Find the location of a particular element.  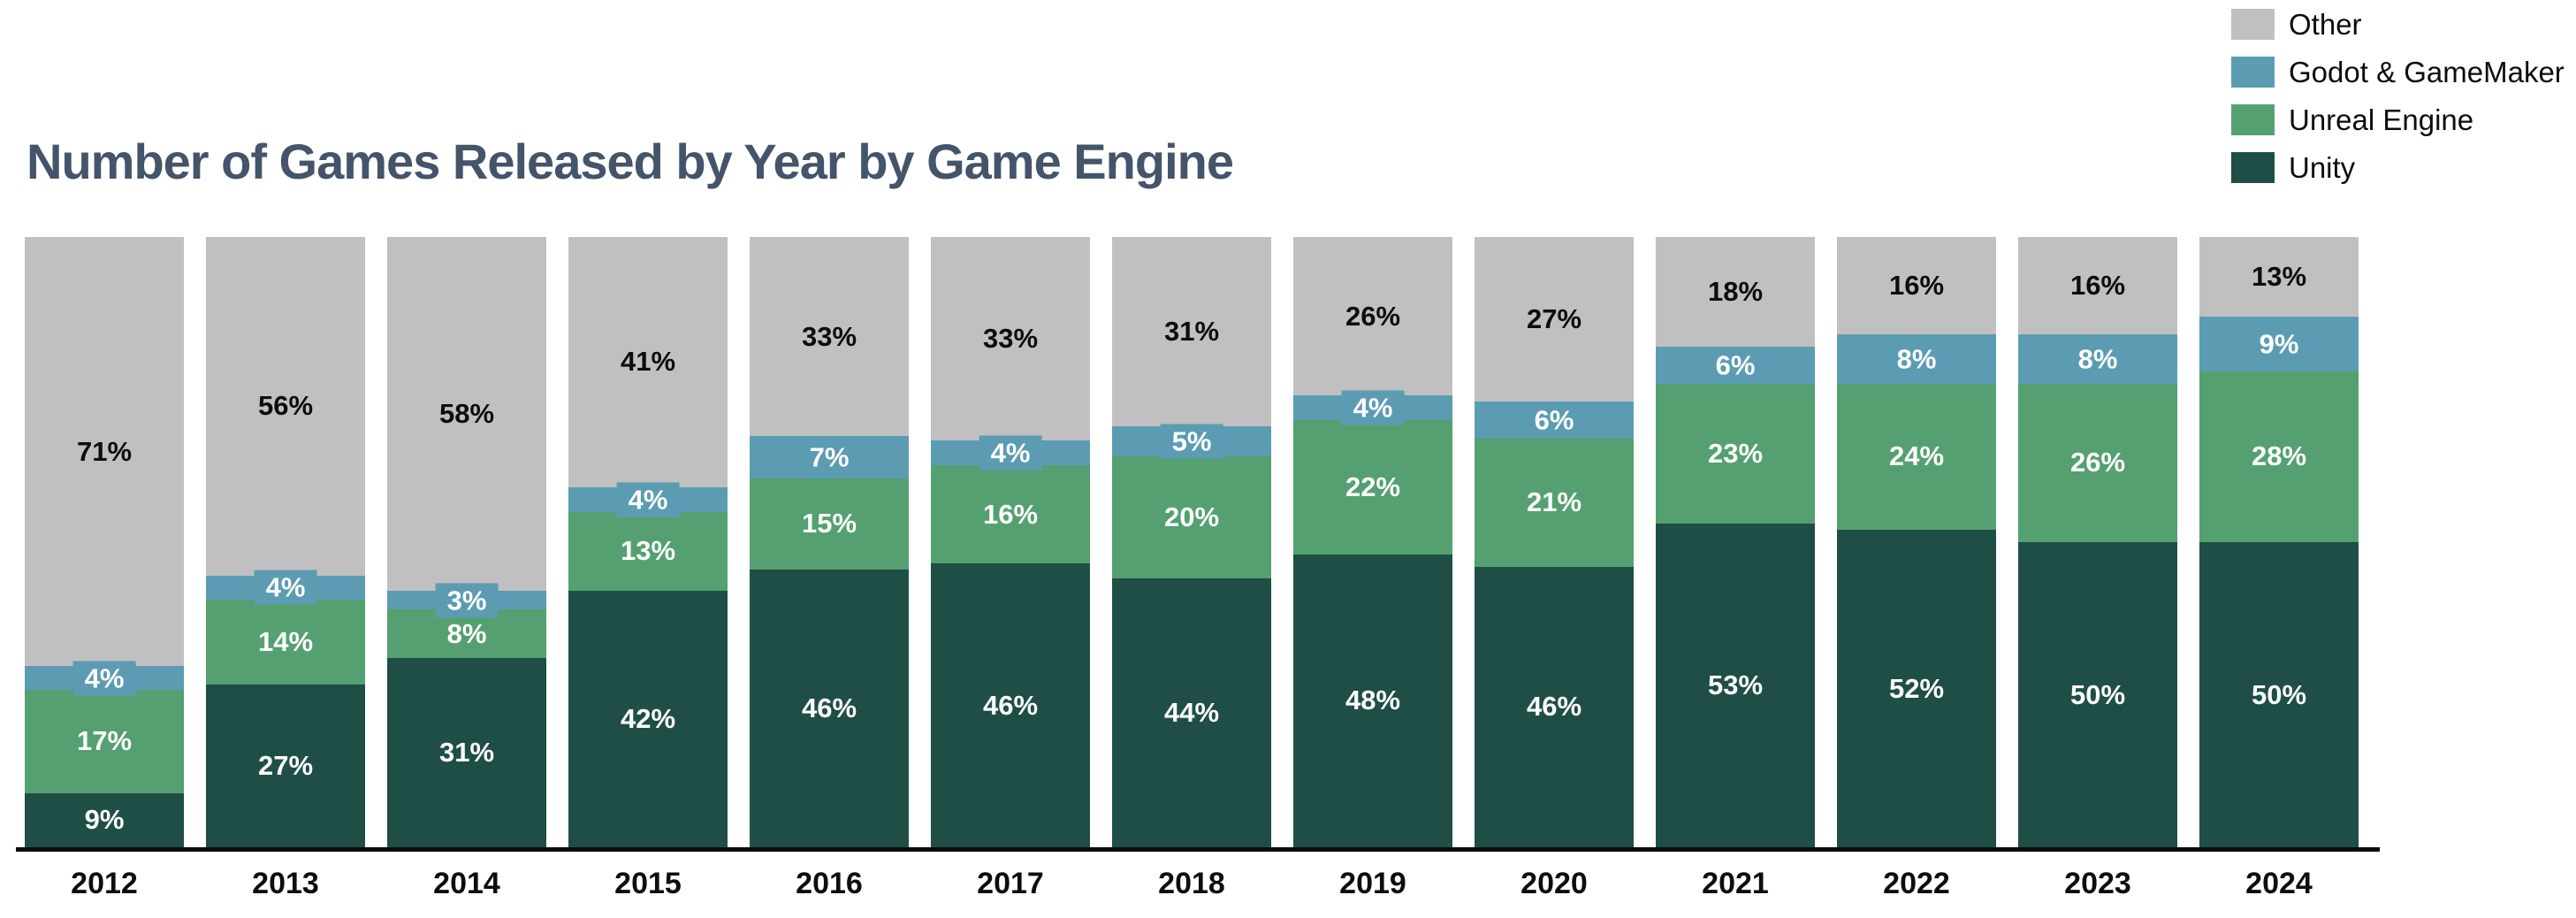

legend-swatch-unity is located at coordinates (2253, 167).